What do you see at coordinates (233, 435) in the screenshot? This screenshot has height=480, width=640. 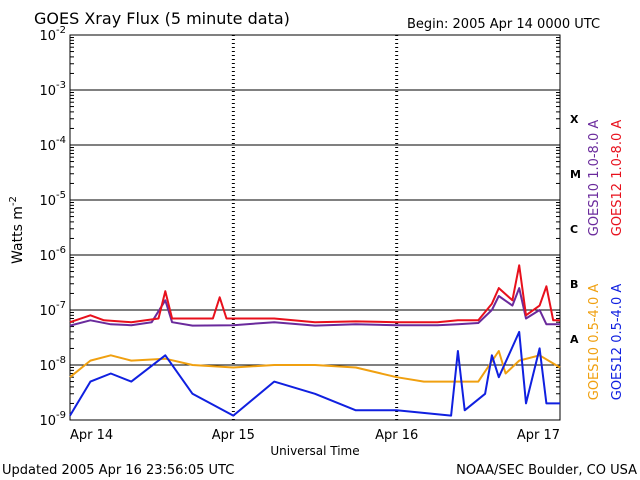 I see `x-tick-label: Apr 15` at bounding box center [233, 435].